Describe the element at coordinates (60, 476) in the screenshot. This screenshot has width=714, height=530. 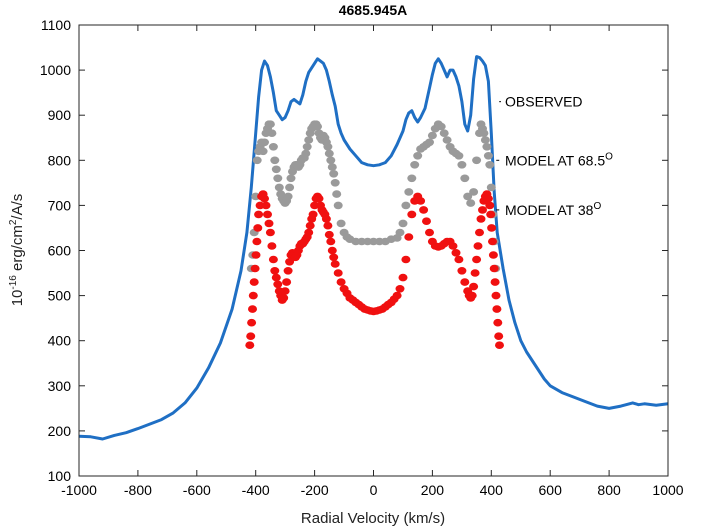
I see `y-tick-label: 100` at that location.